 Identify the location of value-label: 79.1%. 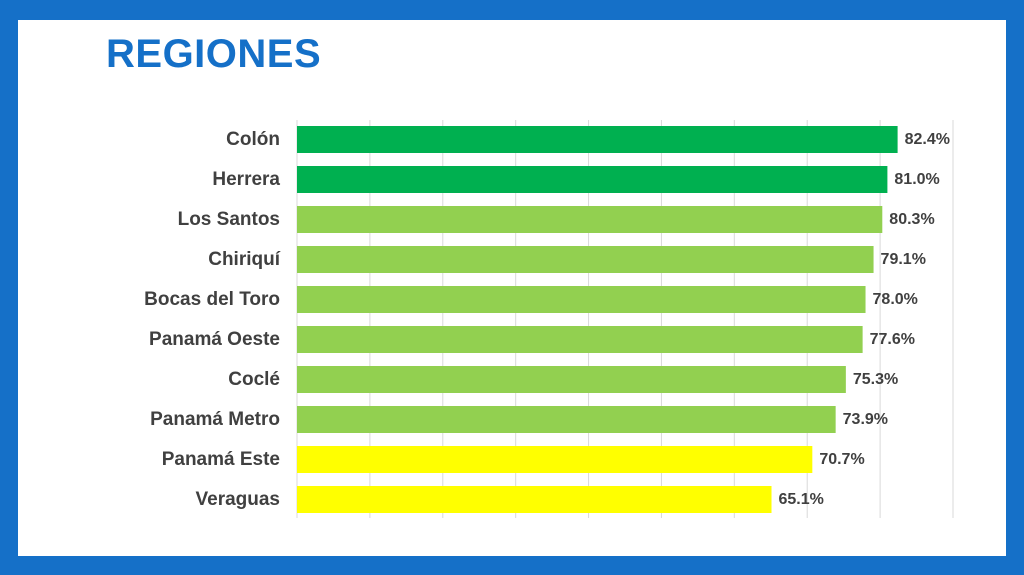
(903, 259).